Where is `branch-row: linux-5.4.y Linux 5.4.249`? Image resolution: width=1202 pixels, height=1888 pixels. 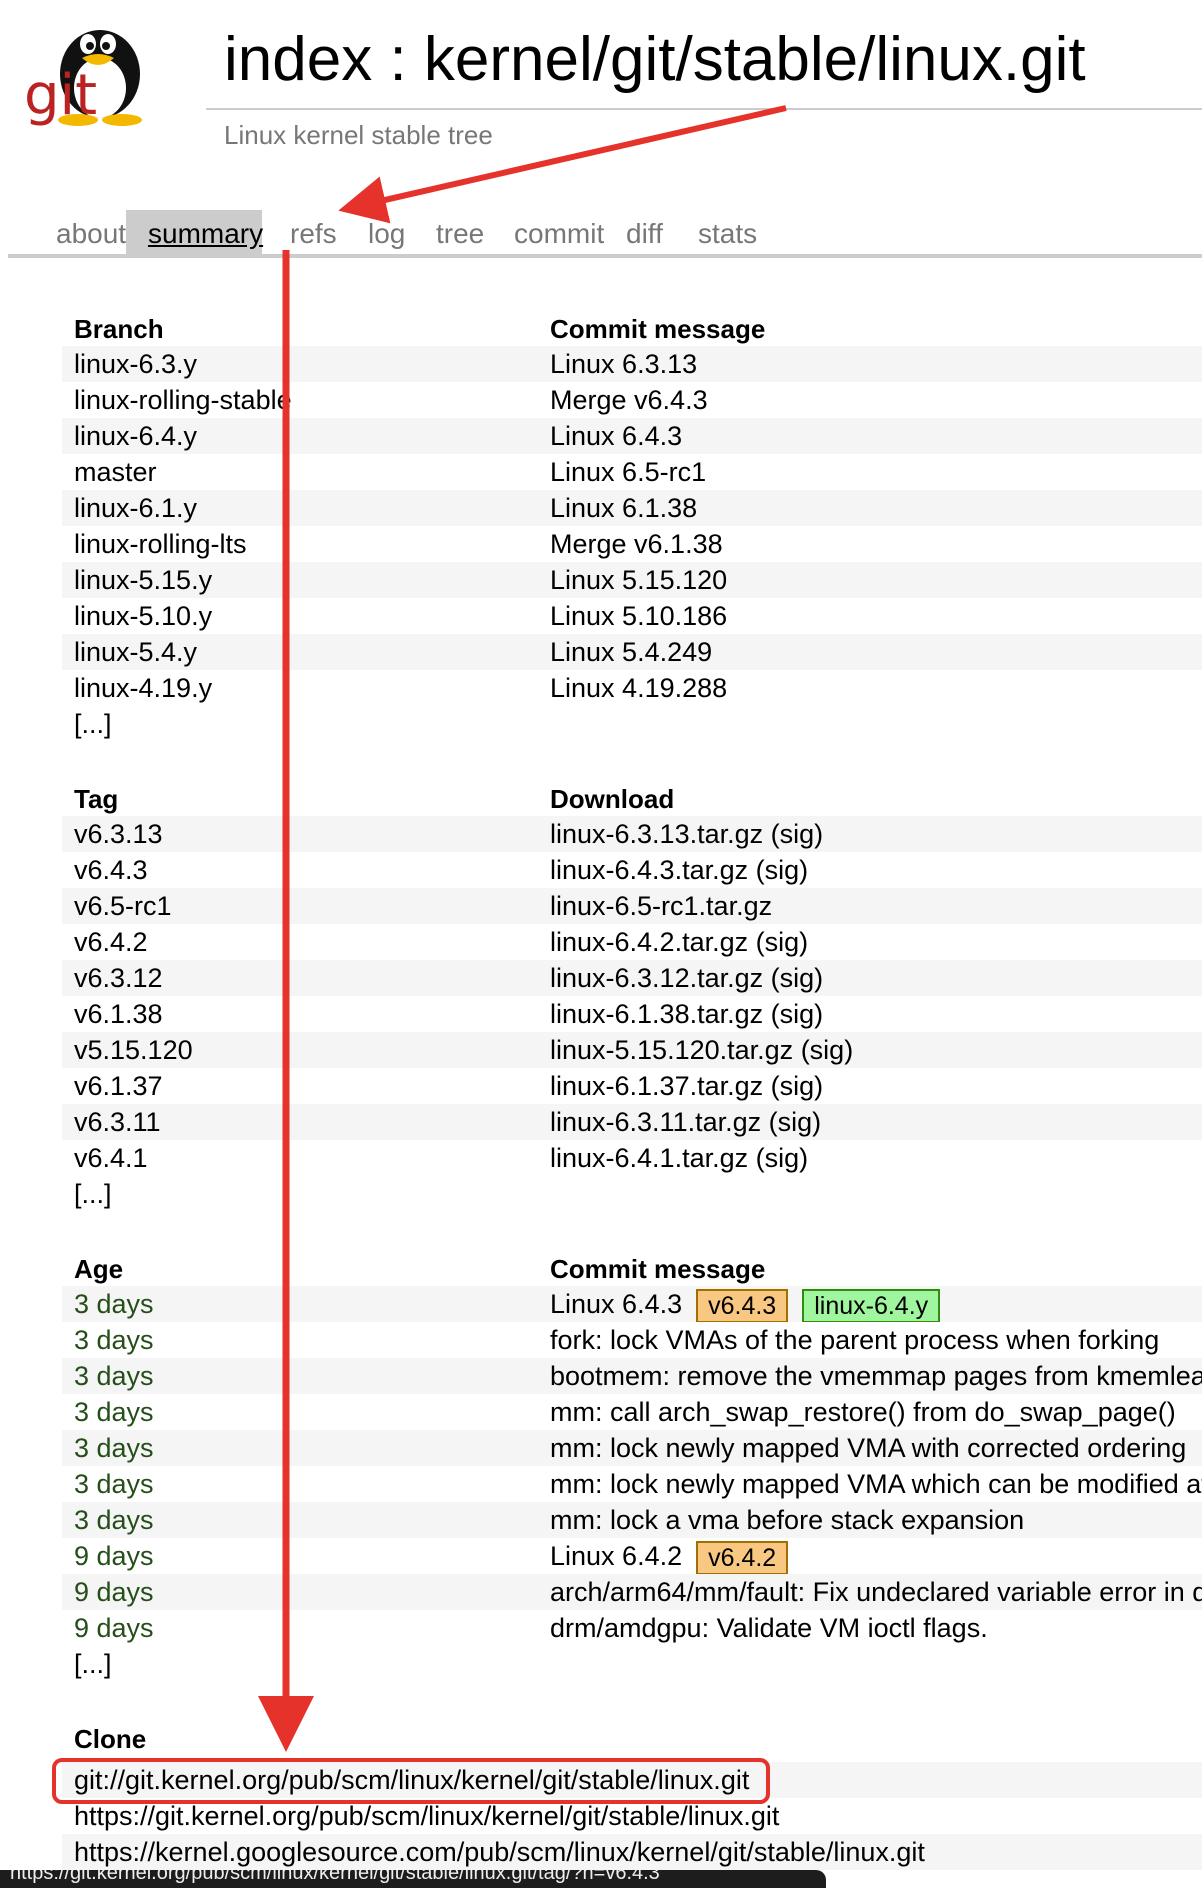
branch-row: linux-5.4.y Linux 5.4.249 is located at coordinates (632, 652).